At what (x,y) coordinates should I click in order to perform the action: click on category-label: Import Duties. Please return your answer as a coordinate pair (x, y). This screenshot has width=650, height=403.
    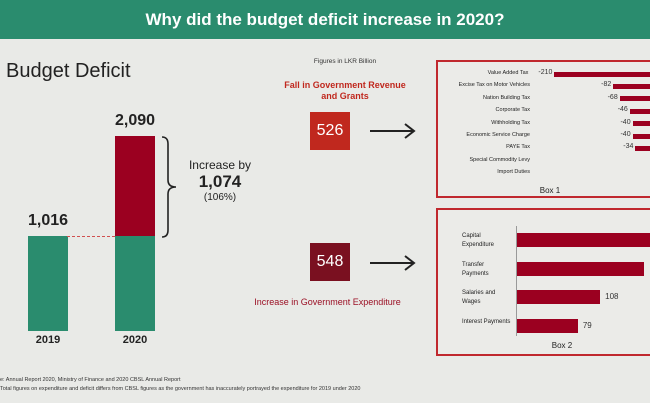
    Looking at the image, I should click on (513, 172).